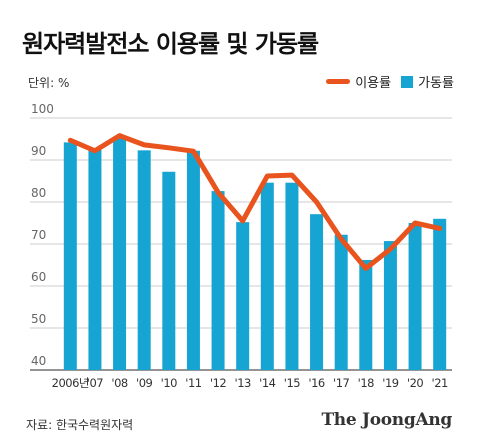  I want to click on legend-line-label: 이용률, so click(373, 83).